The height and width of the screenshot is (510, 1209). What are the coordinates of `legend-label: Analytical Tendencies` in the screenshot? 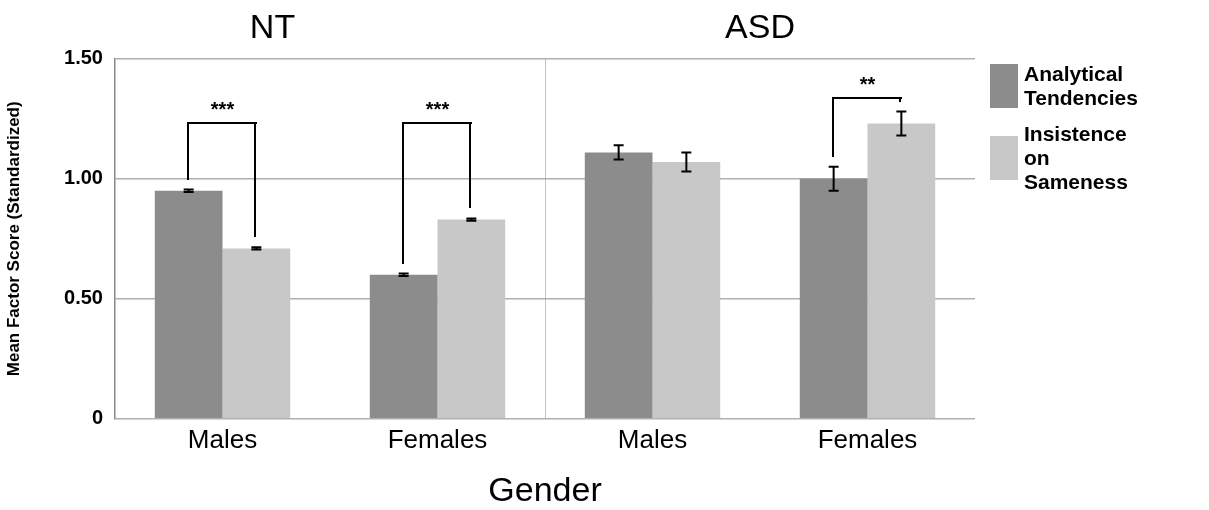 It's located at (1081, 86).